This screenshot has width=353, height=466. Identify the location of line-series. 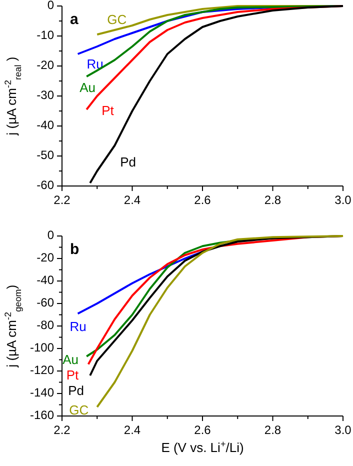
(140, 282).